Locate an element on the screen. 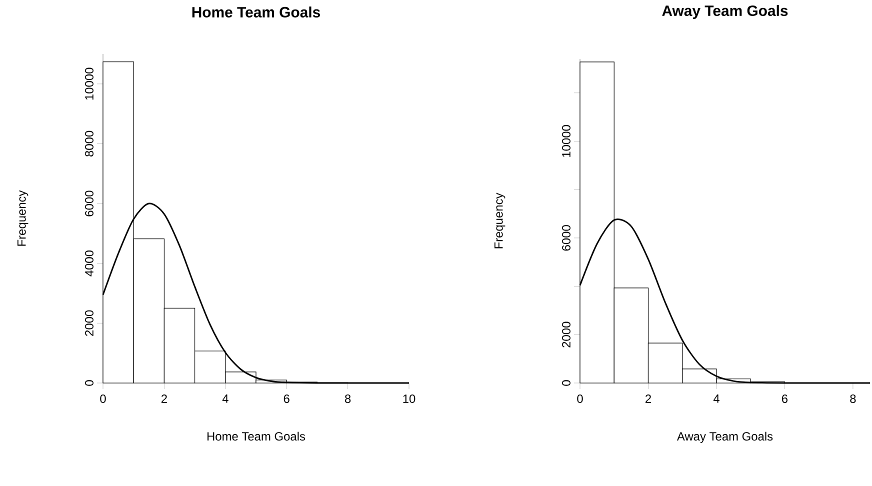 Image resolution: width=872 pixels, height=486 pixels. y-tick-label: 8000 is located at coordinates (89, 143).